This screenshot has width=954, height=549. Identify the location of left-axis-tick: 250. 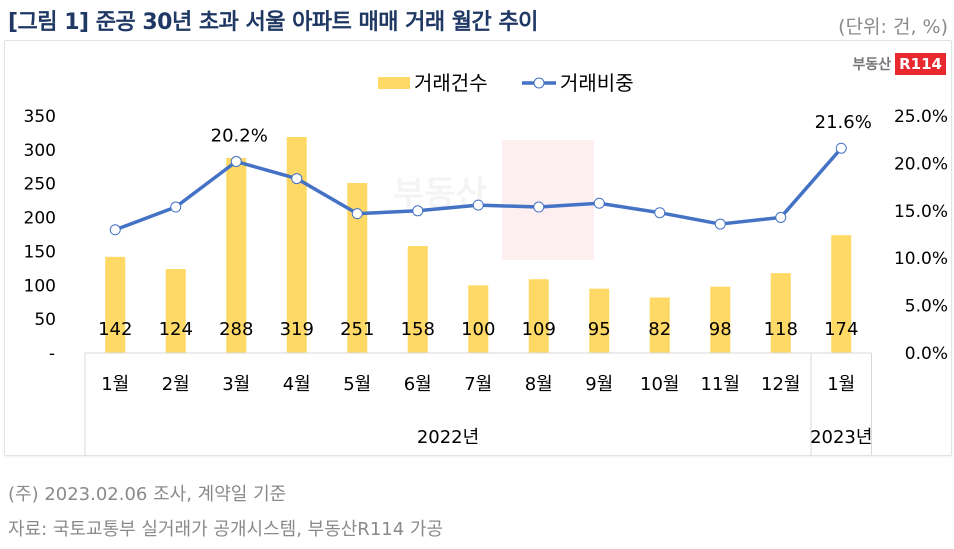
(40, 185).